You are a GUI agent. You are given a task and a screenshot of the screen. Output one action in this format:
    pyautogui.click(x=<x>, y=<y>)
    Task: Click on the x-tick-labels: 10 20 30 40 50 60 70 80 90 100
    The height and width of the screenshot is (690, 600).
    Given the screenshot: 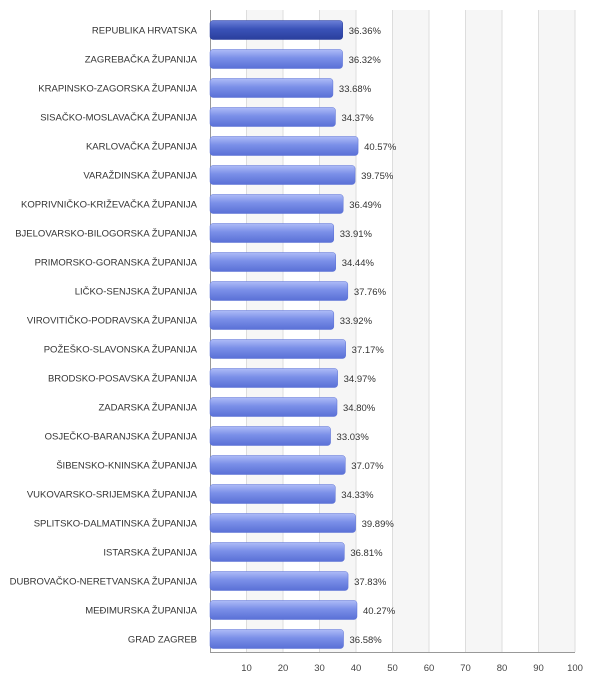 What is the action you would take?
    pyautogui.click(x=412, y=668)
    